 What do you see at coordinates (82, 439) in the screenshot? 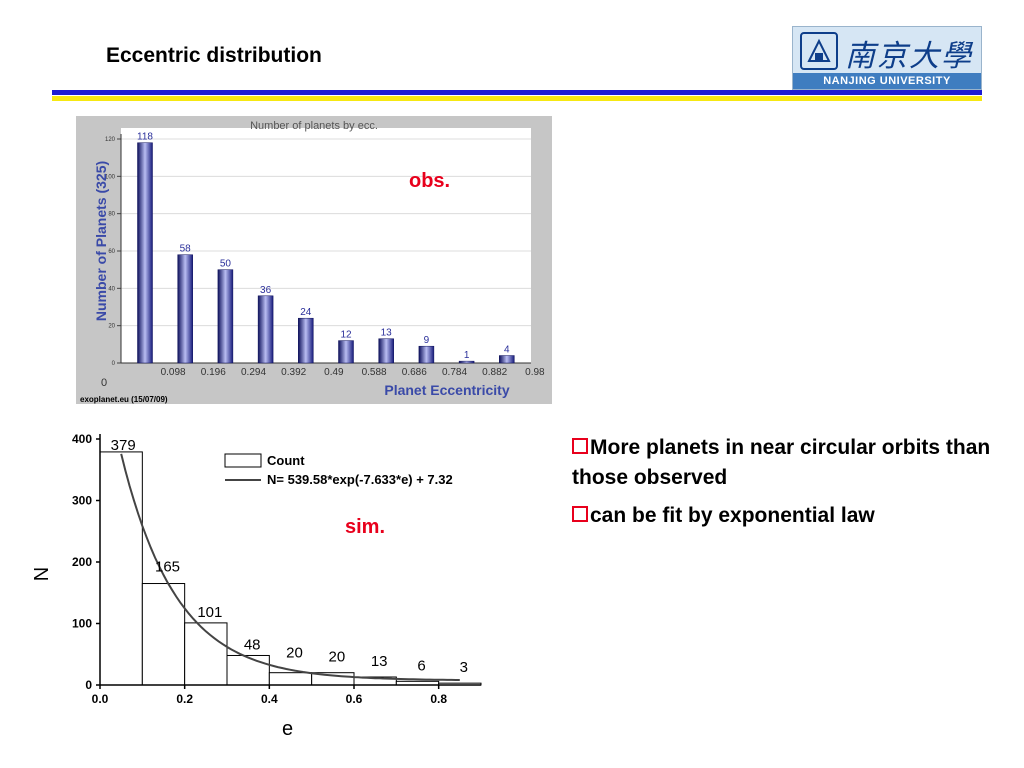
I see `y-tick-label: 400` at bounding box center [82, 439].